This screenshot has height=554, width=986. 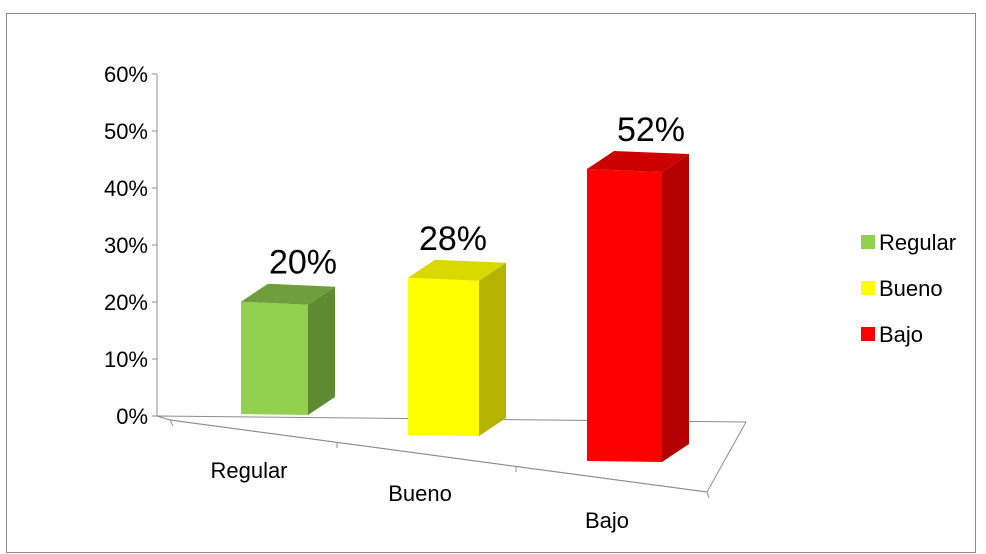 I want to click on y-tick-label: 60%, so click(x=126, y=74).